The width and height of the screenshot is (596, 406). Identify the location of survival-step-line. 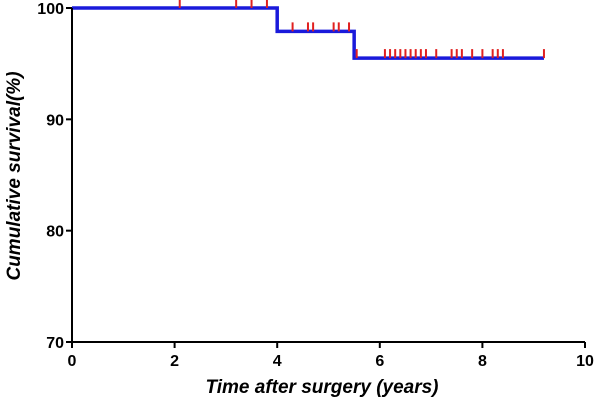
(308, 33).